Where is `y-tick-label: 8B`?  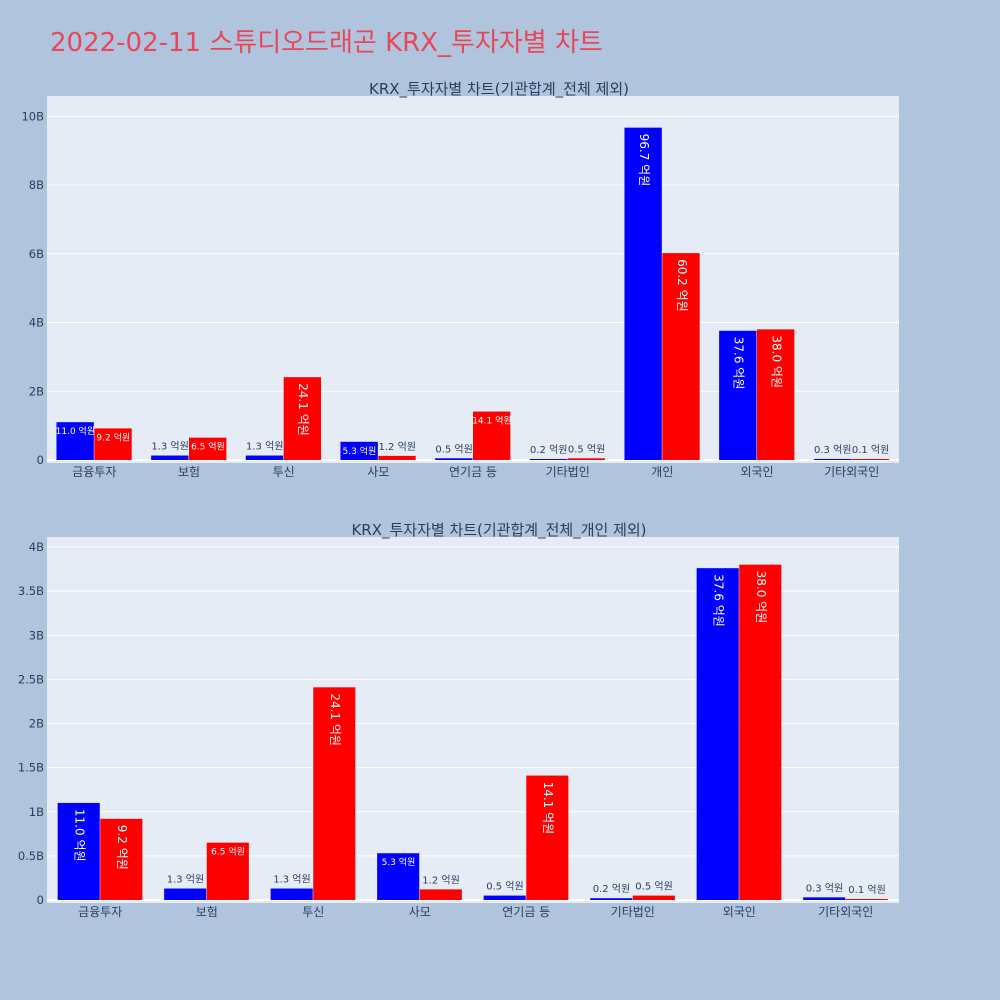 y-tick-label: 8B is located at coordinates (36, 185).